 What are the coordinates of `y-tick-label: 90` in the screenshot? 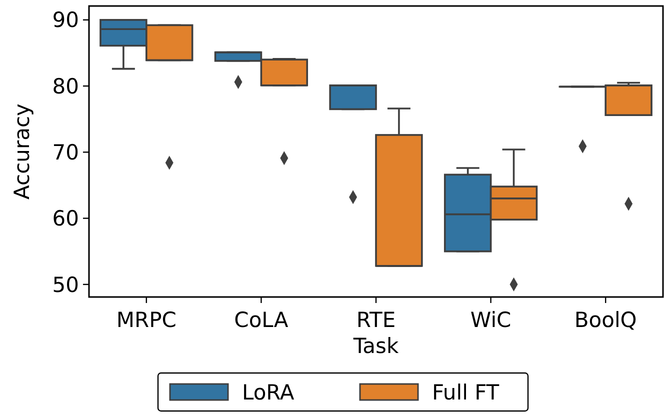 It's located at (65, 20).